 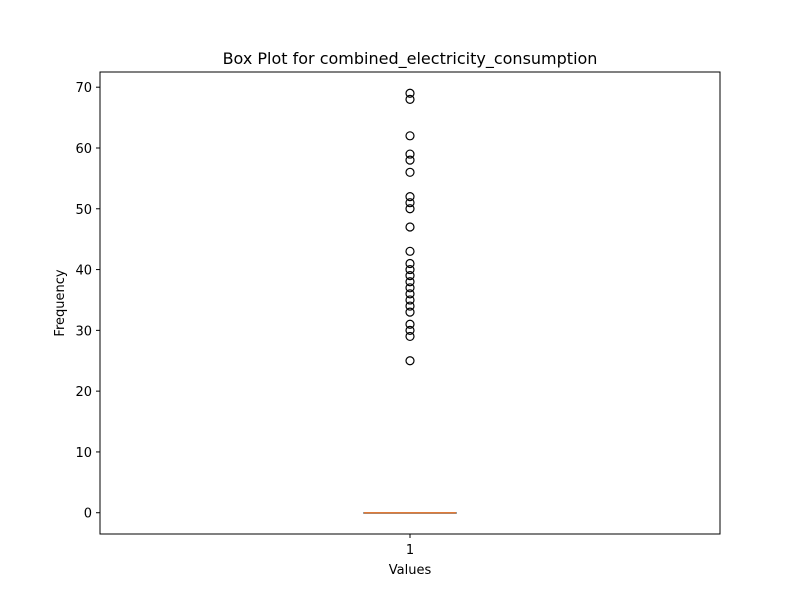 I want to click on y-tick-label: 70, so click(x=83, y=88).